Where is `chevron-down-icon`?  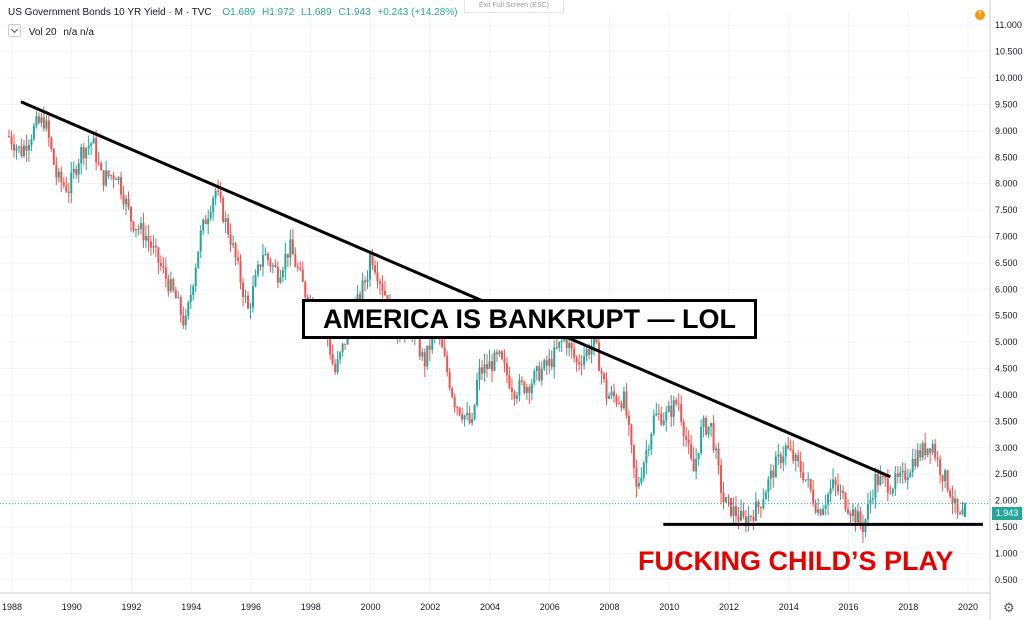 chevron-down-icon is located at coordinates (14, 30).